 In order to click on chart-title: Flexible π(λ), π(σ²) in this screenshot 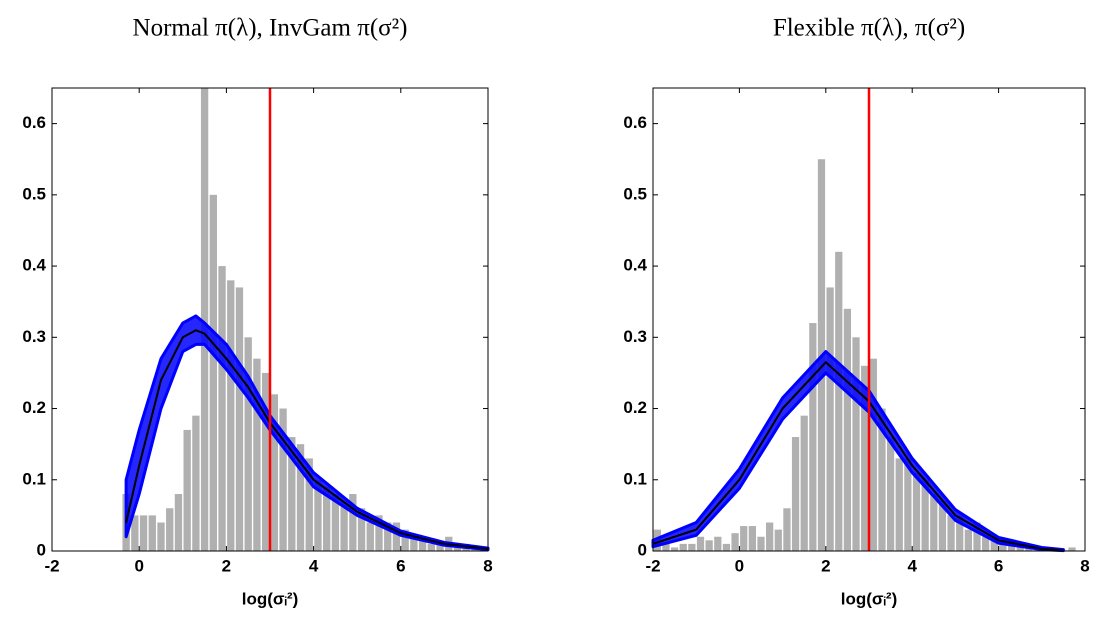, I will do `click(869, 28)`.